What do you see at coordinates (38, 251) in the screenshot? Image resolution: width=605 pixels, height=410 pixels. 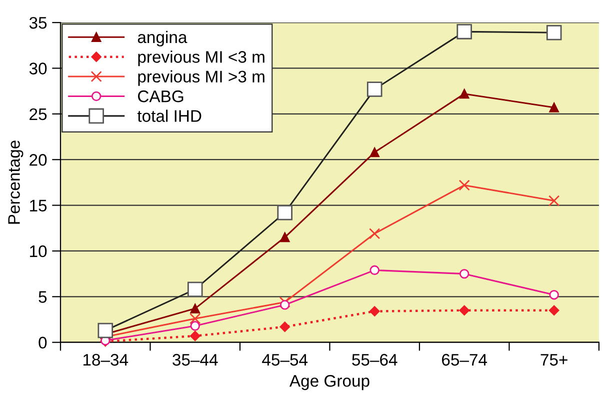 I see `y-tick-label: 10` at bounding box center [38, 251].